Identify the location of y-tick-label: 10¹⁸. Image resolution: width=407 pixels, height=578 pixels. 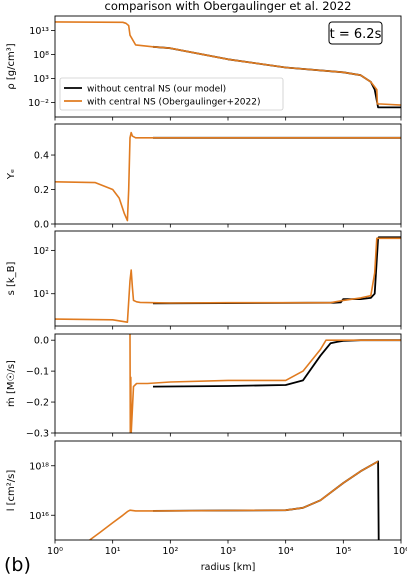
(39, 466).